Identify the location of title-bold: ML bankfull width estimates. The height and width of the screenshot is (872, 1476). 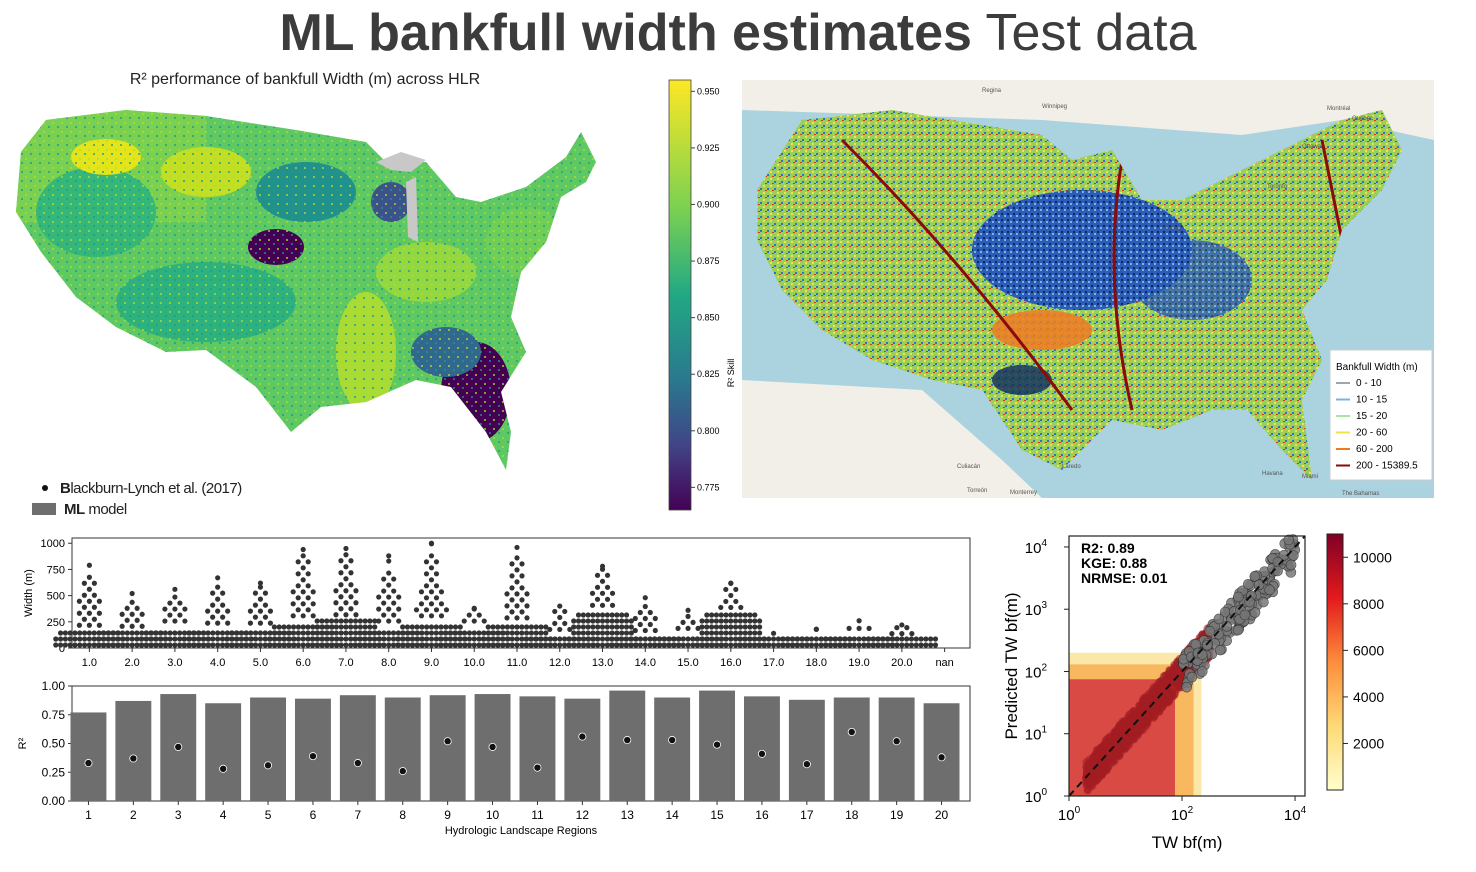
(625, 33).